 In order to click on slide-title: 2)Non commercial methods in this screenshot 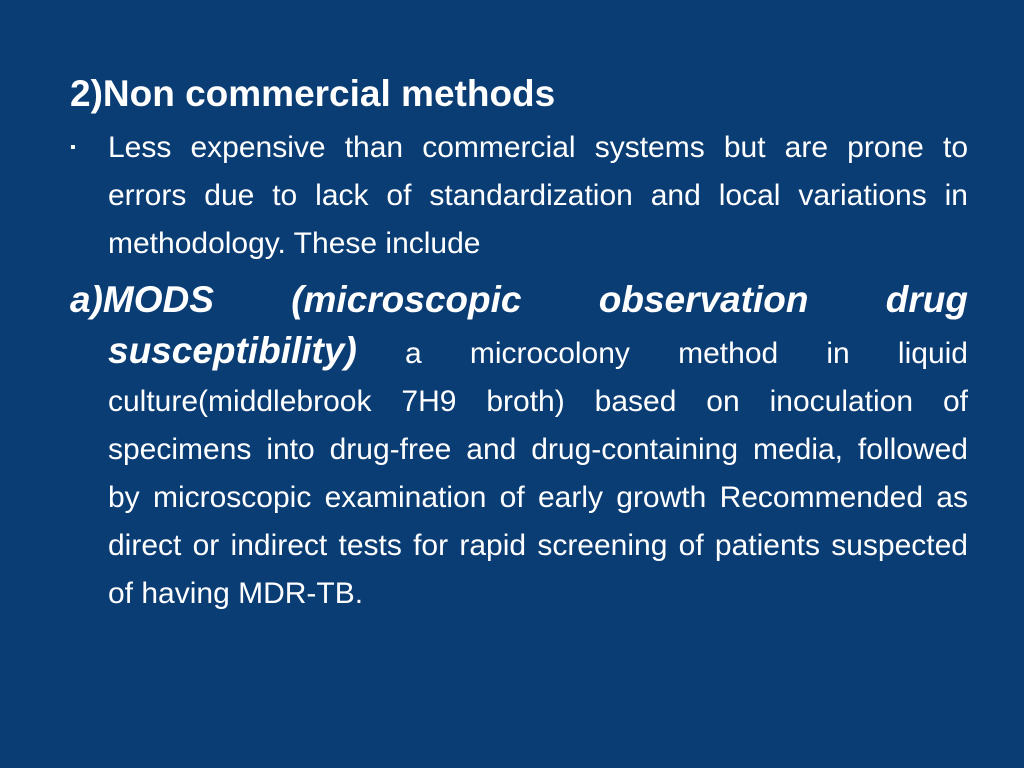, I will do `click(313, 93)`.